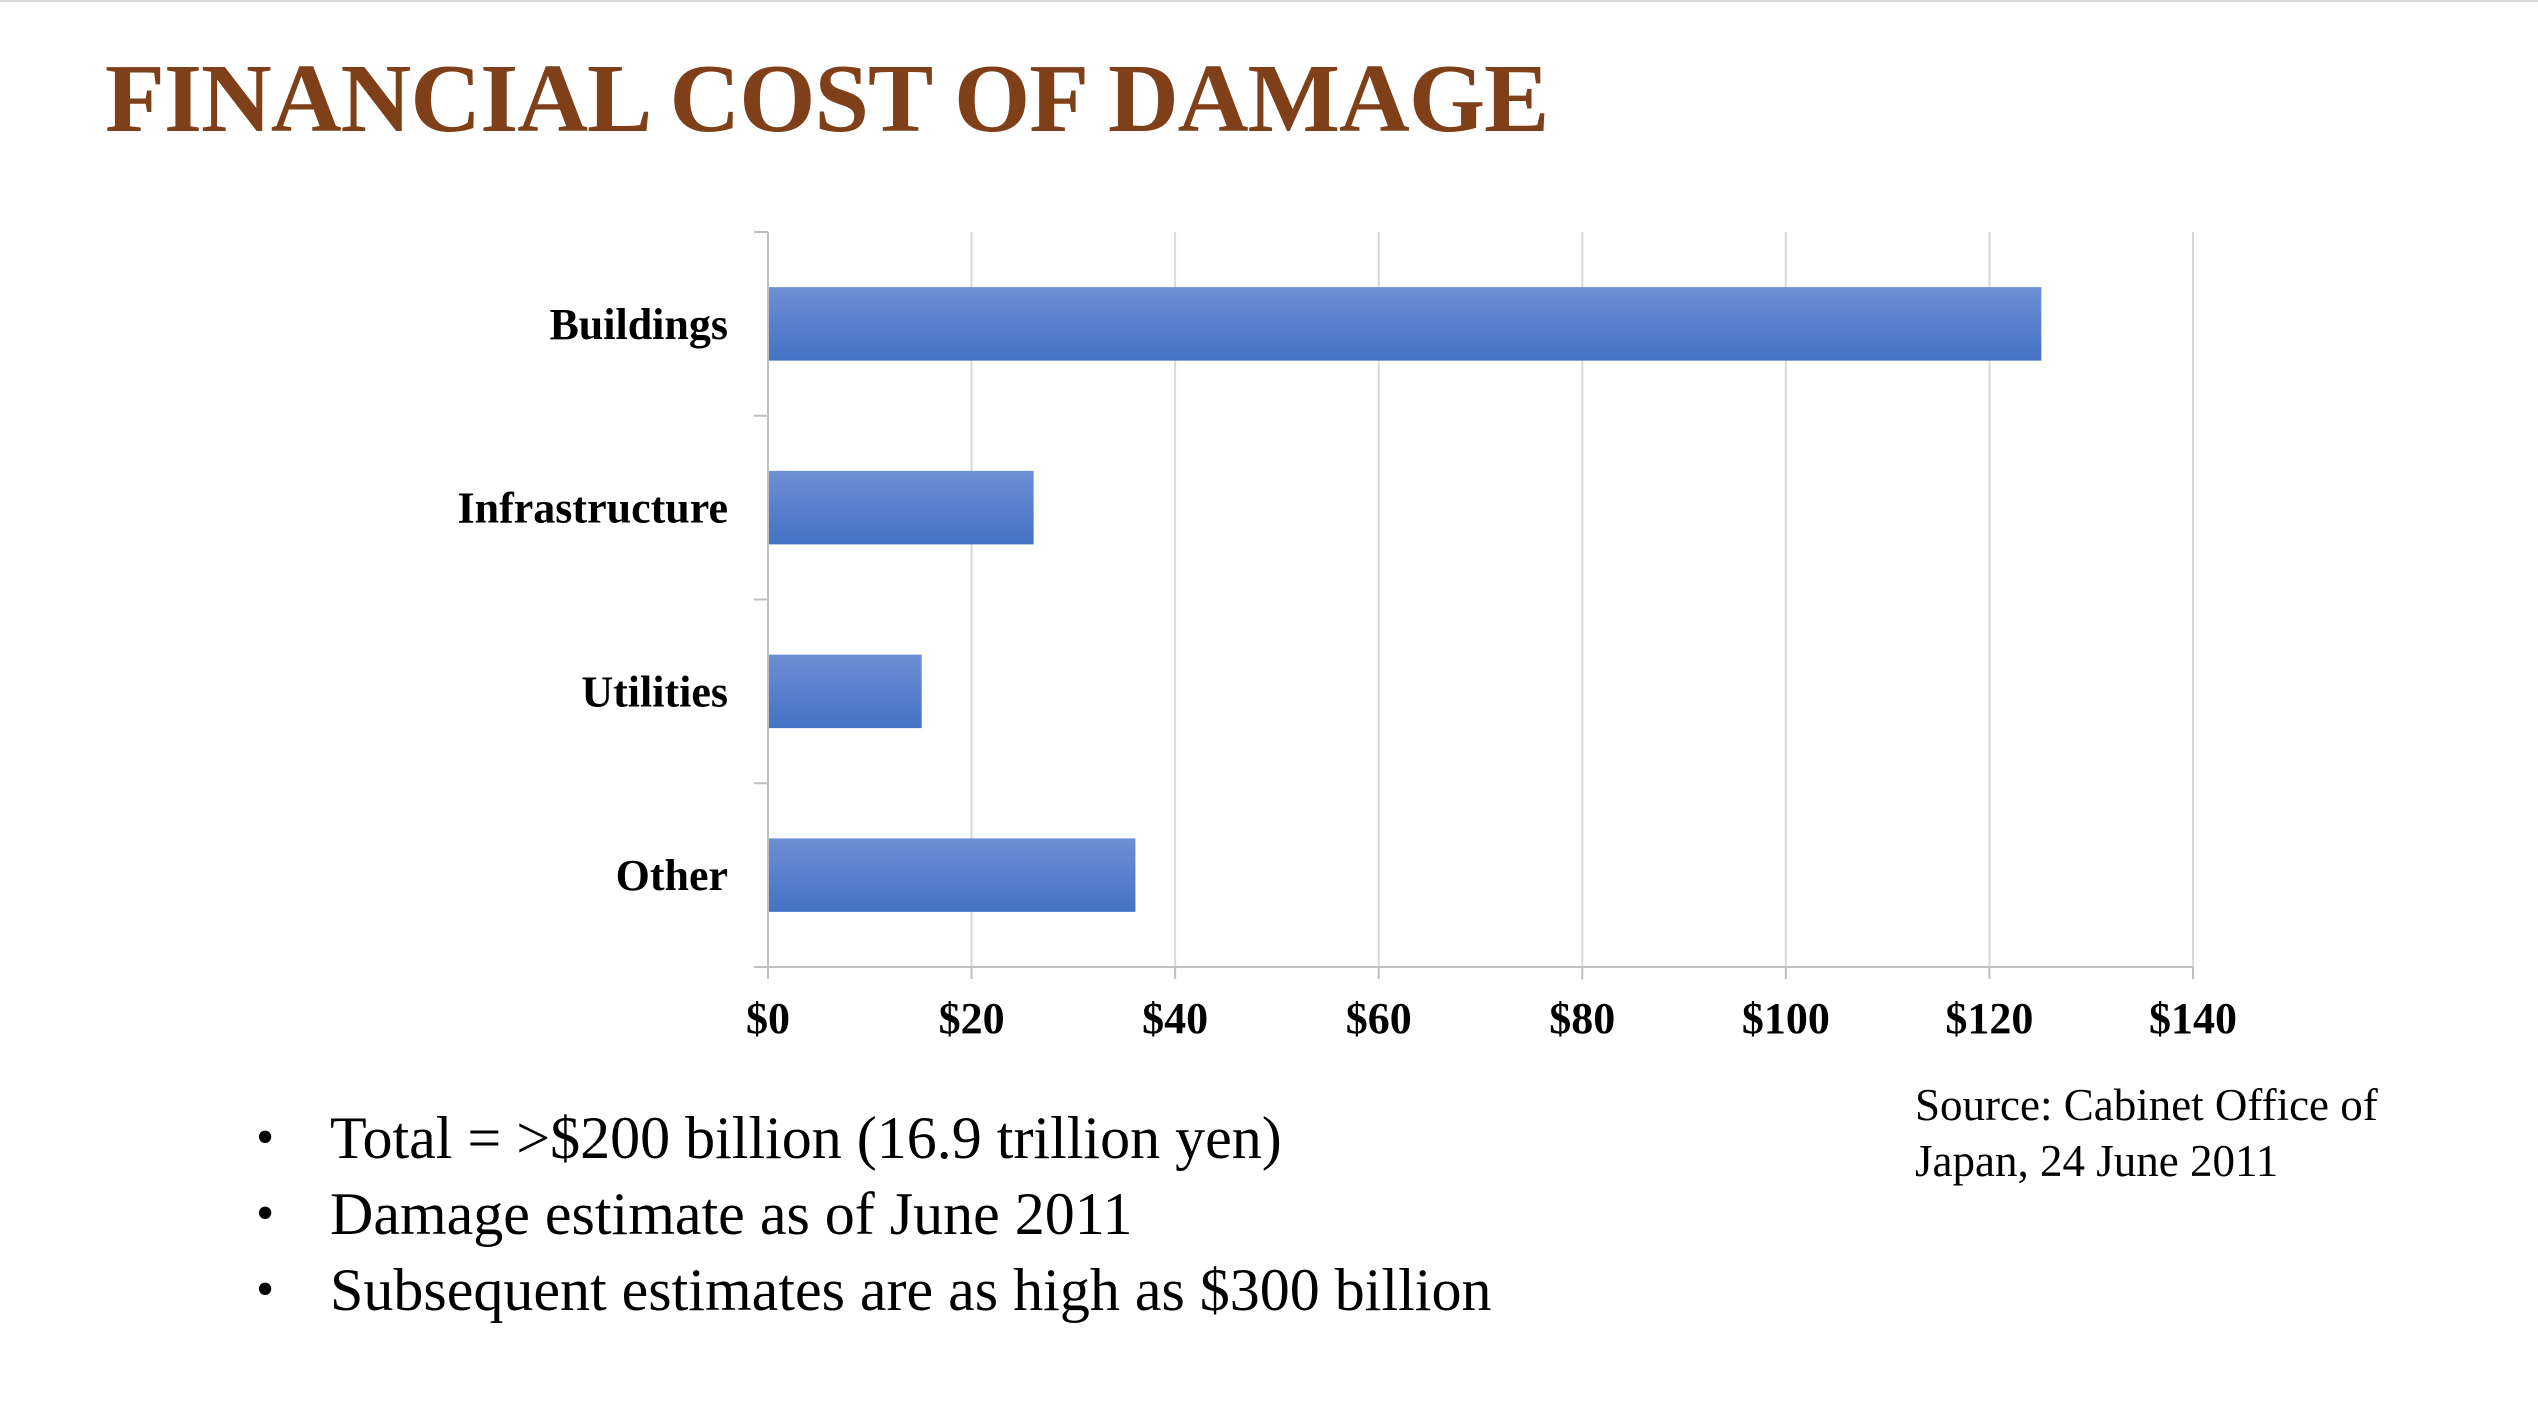  I want to click on x-tick-label: $140, so click(2193, 1018).